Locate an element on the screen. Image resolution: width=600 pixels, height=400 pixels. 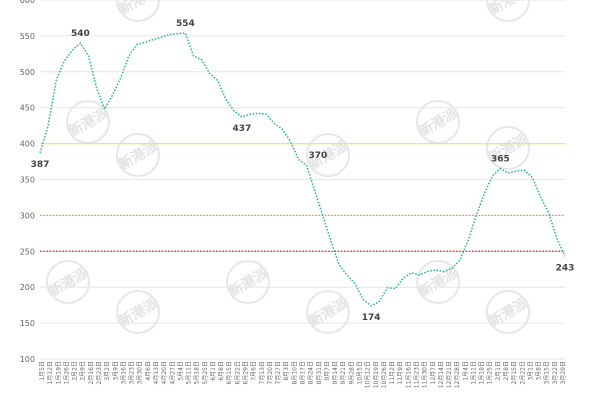
data-label: 365 is located at coordinates (500, 160).